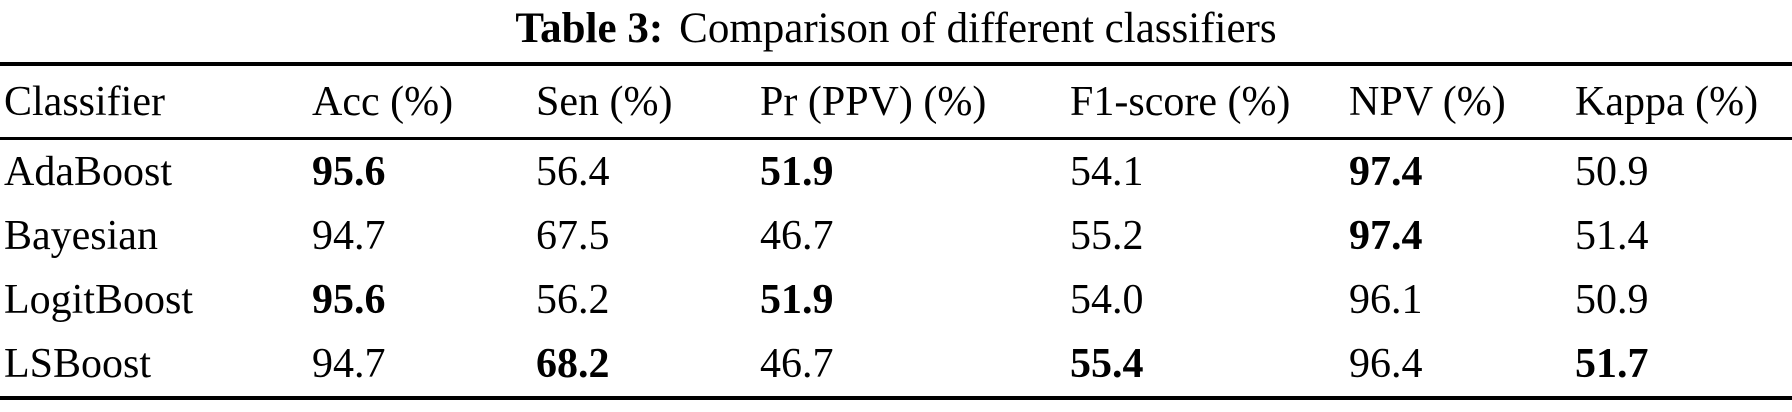 The height and width of the screenshot is (412, 1792). What do you see at coordinates (648, 102) in the screenshot?
I see `column-header-sen: Sen (%)` at bounding box center [648, 102].